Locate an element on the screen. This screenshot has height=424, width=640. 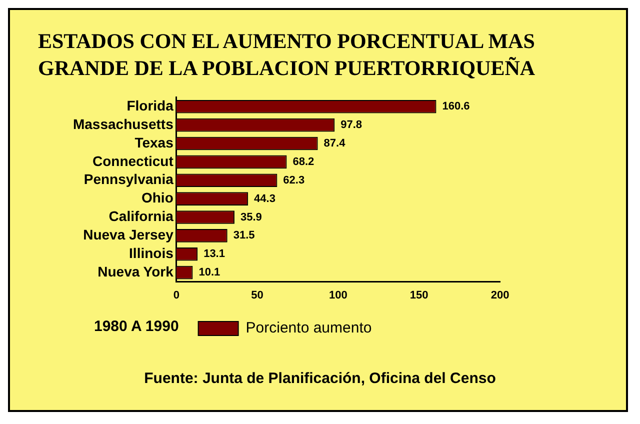
data-label: 62.3 is located at coordinates (294, 180).